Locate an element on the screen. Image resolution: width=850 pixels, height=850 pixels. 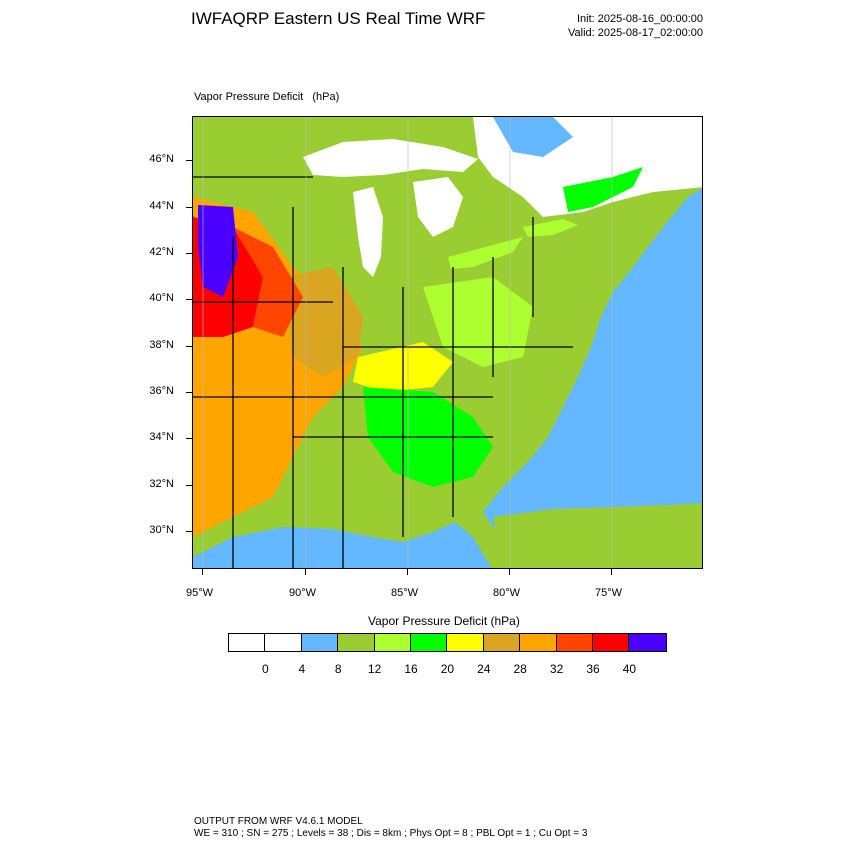
lat-label-34n: 34°N is located at coordinates (161, 437).